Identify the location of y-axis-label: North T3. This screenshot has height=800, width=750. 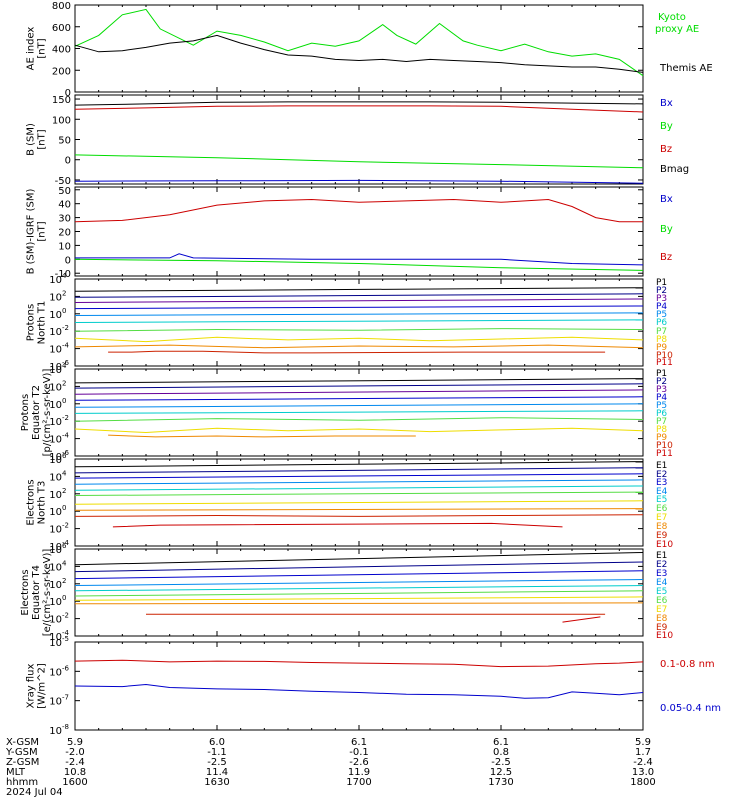
(42, 503).